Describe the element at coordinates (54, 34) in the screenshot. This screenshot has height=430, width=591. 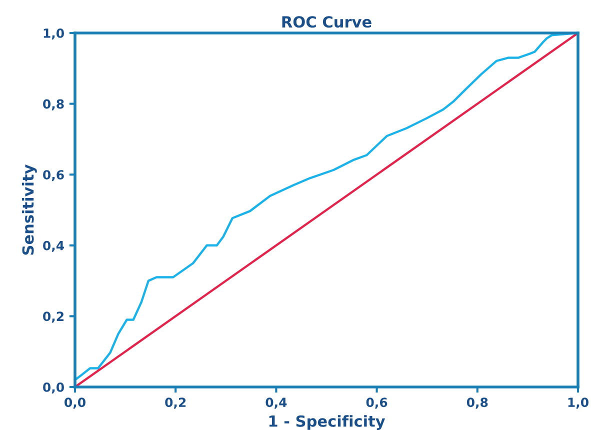
I see `y-tick-label: 1,0` at that location.